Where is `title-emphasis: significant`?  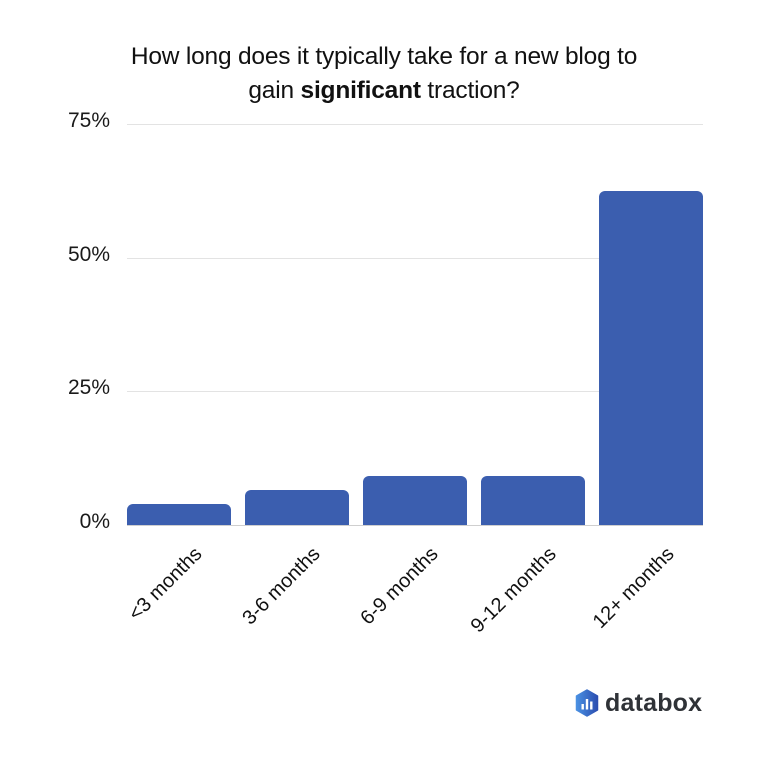 title-emphasis: significant is located at coordinates (361, 90).